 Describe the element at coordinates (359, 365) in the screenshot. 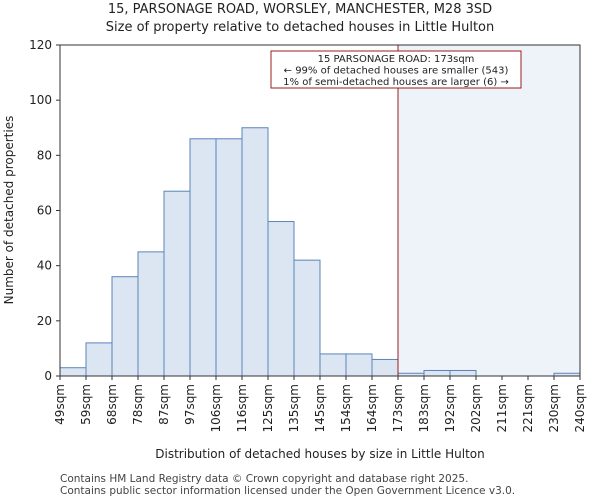

I see `bar-154sqm` at that location.